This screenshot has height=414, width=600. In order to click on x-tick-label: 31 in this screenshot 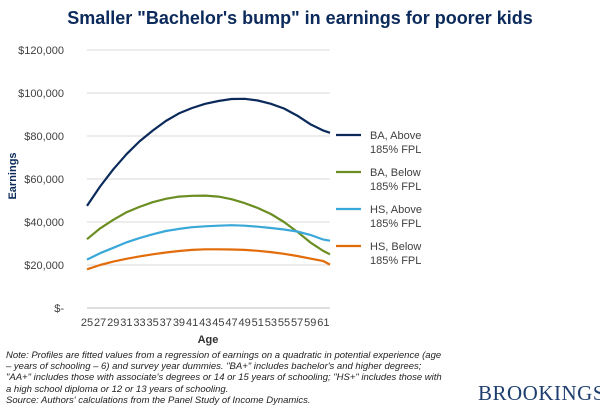, I will do `click(126, 323)`.